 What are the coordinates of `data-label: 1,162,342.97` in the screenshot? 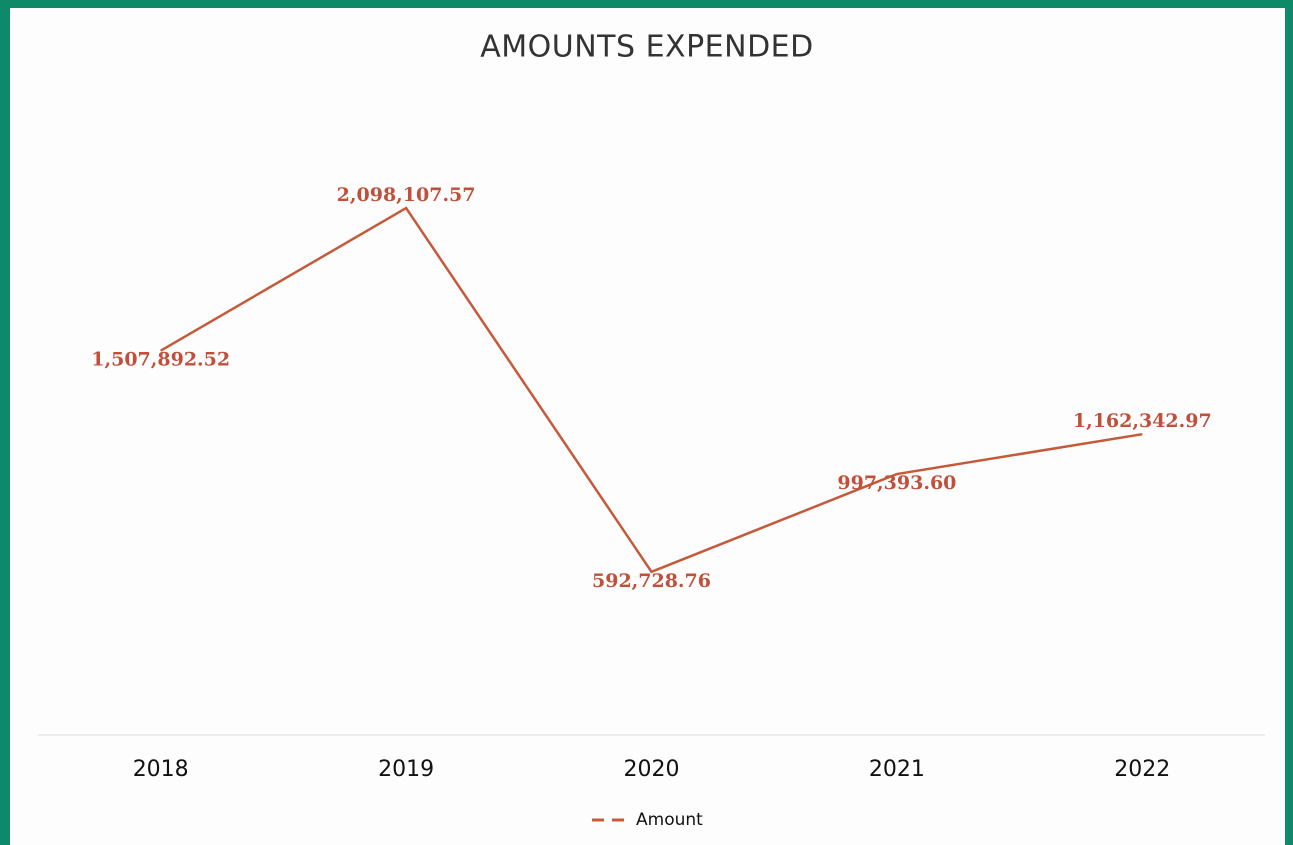 It's located at (1142, 421).